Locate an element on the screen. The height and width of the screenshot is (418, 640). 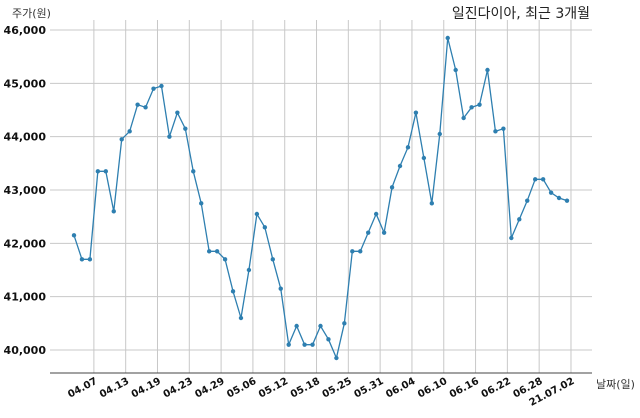
x-tick-label: 06.04 is located at coordinates (400, 388).